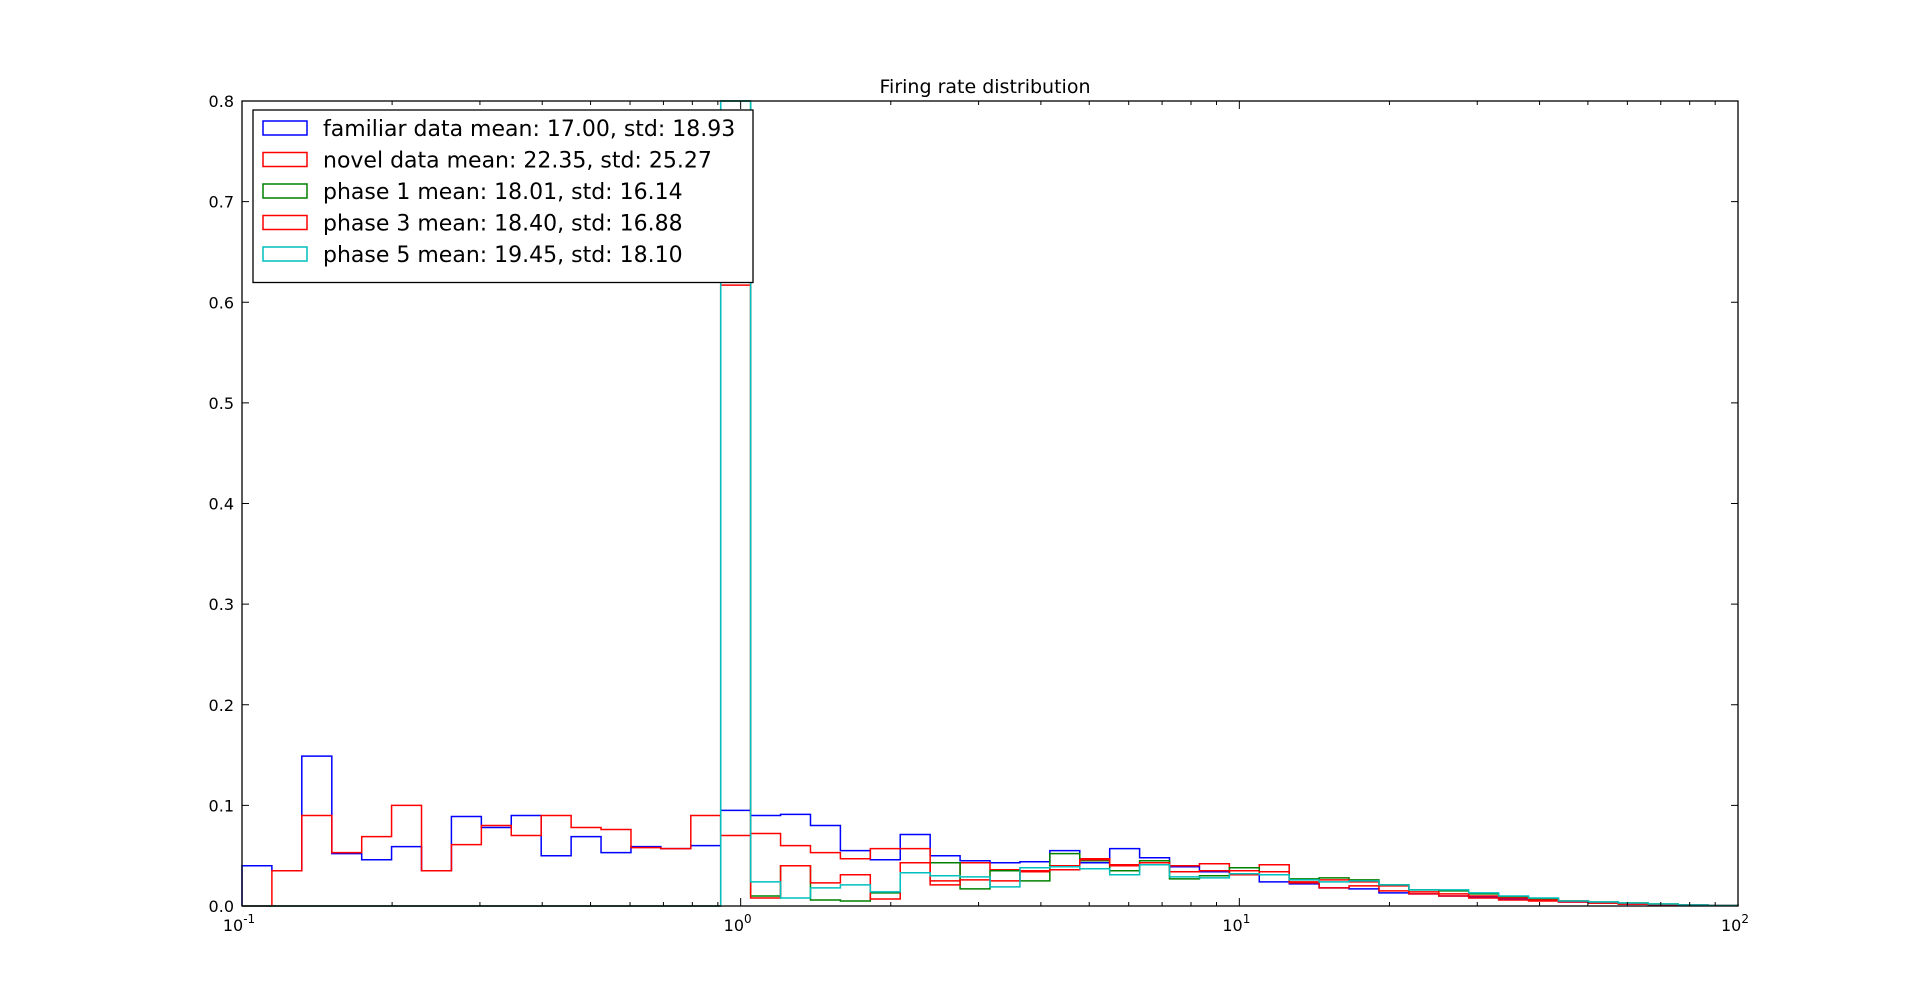 Image resolution: width=1918 pixels, height=1000 pixels. I want to click on x-tick-exponent: 0, so click(748, 919).